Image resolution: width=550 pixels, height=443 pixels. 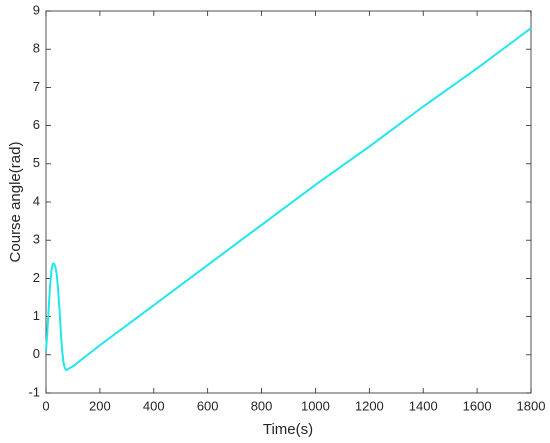 What do you see at coordinates (531, 405) in the screenshot?
I see `x-tick-label: 1800` at bounding box center [531, 405].